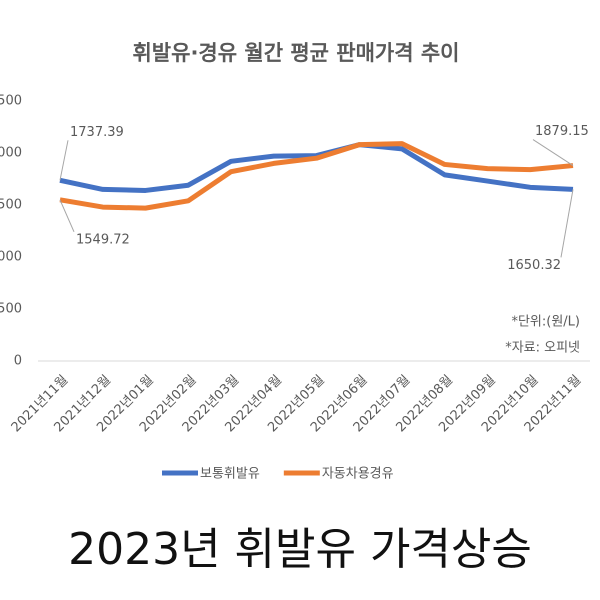 This screenshot has height=600, width=600. What do you see at coordinates (11, 153) in the screenshot?
I see `y-tick-label: 2000` at bounding box center [11, 153].